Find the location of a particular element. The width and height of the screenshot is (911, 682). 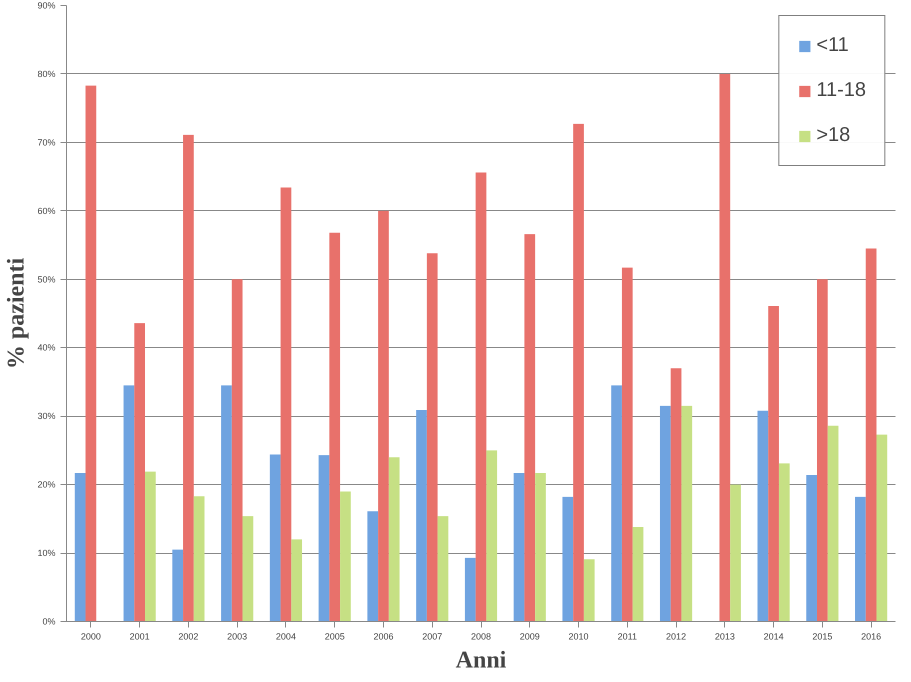

y-tick-label: 30% is located at coordinates (46, 416).